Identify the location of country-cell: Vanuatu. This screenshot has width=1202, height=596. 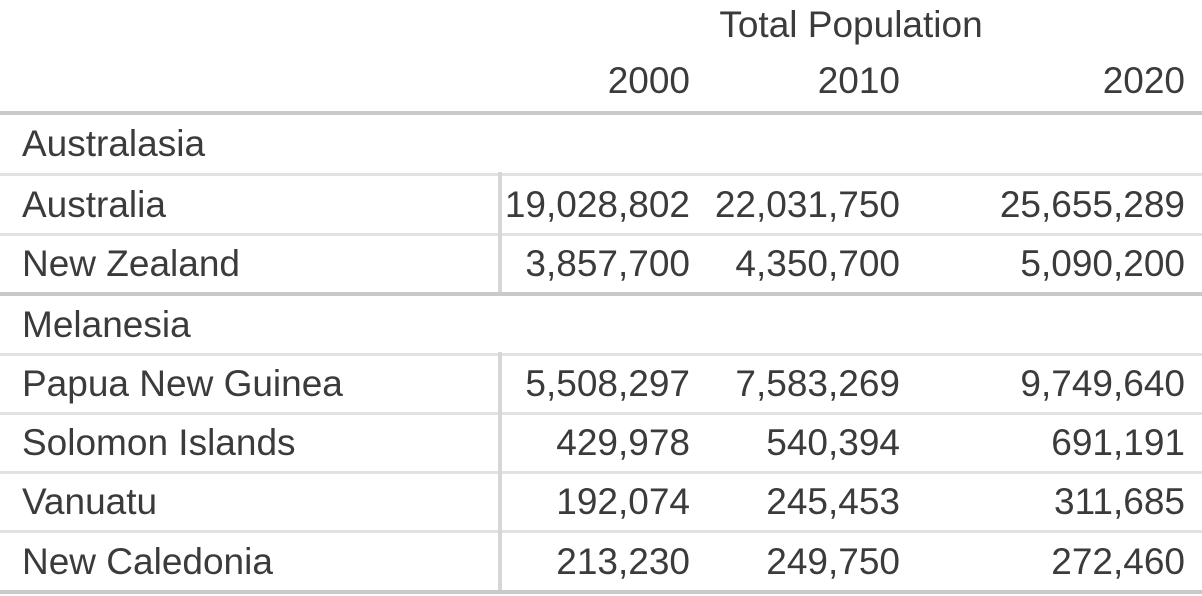
(90, 501).